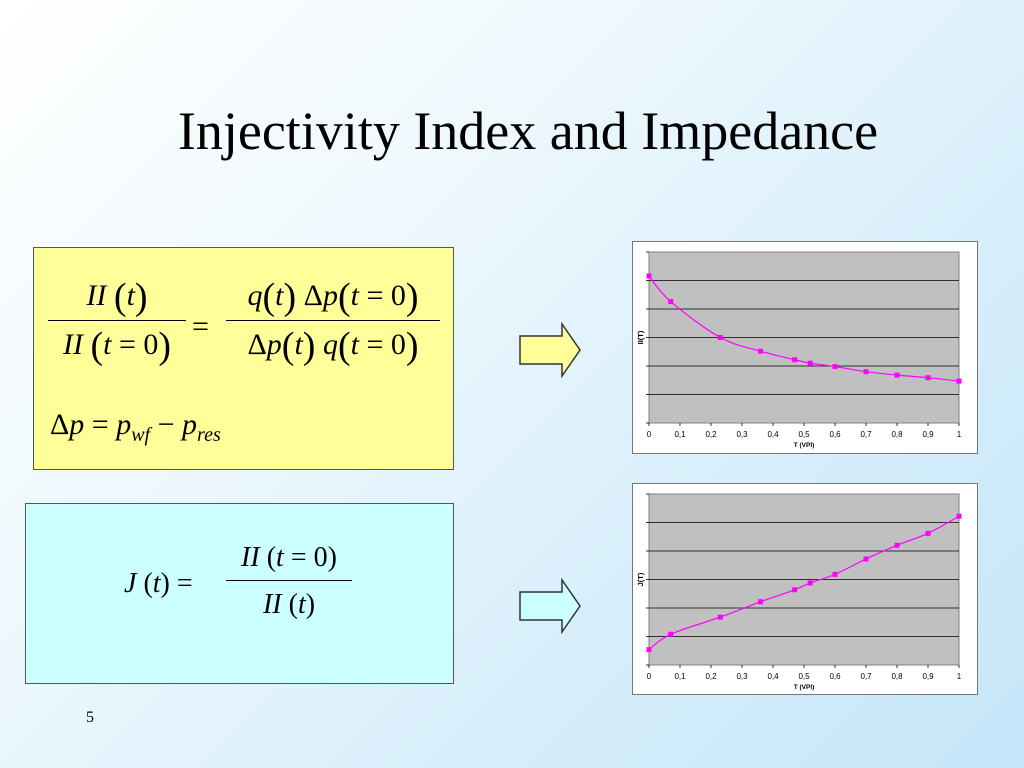 Image resolution: width=1024 pixels, height=768 pixels. I want to click on ii-lhs-numerator: II (t), so click(117, 297).